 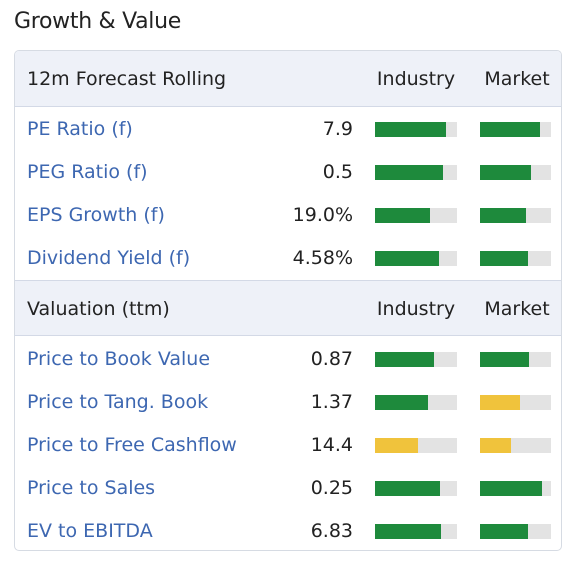 I want to click on metric-value: 0.87, so click(x=331, y=359).